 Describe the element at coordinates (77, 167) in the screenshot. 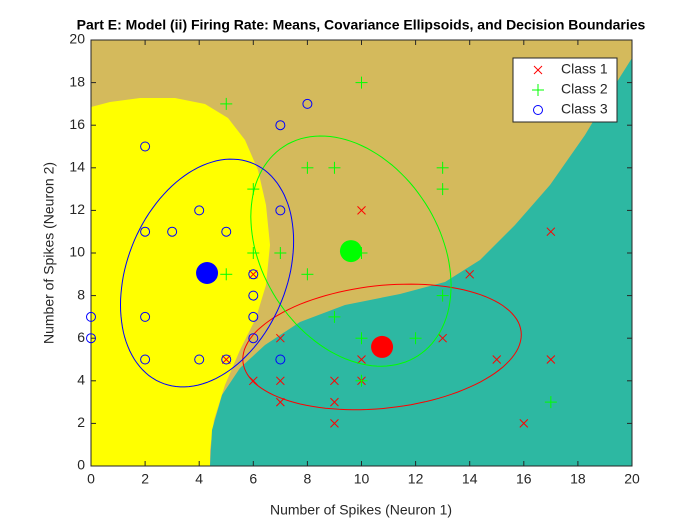

I see `y-tick-label: 14` at that location.